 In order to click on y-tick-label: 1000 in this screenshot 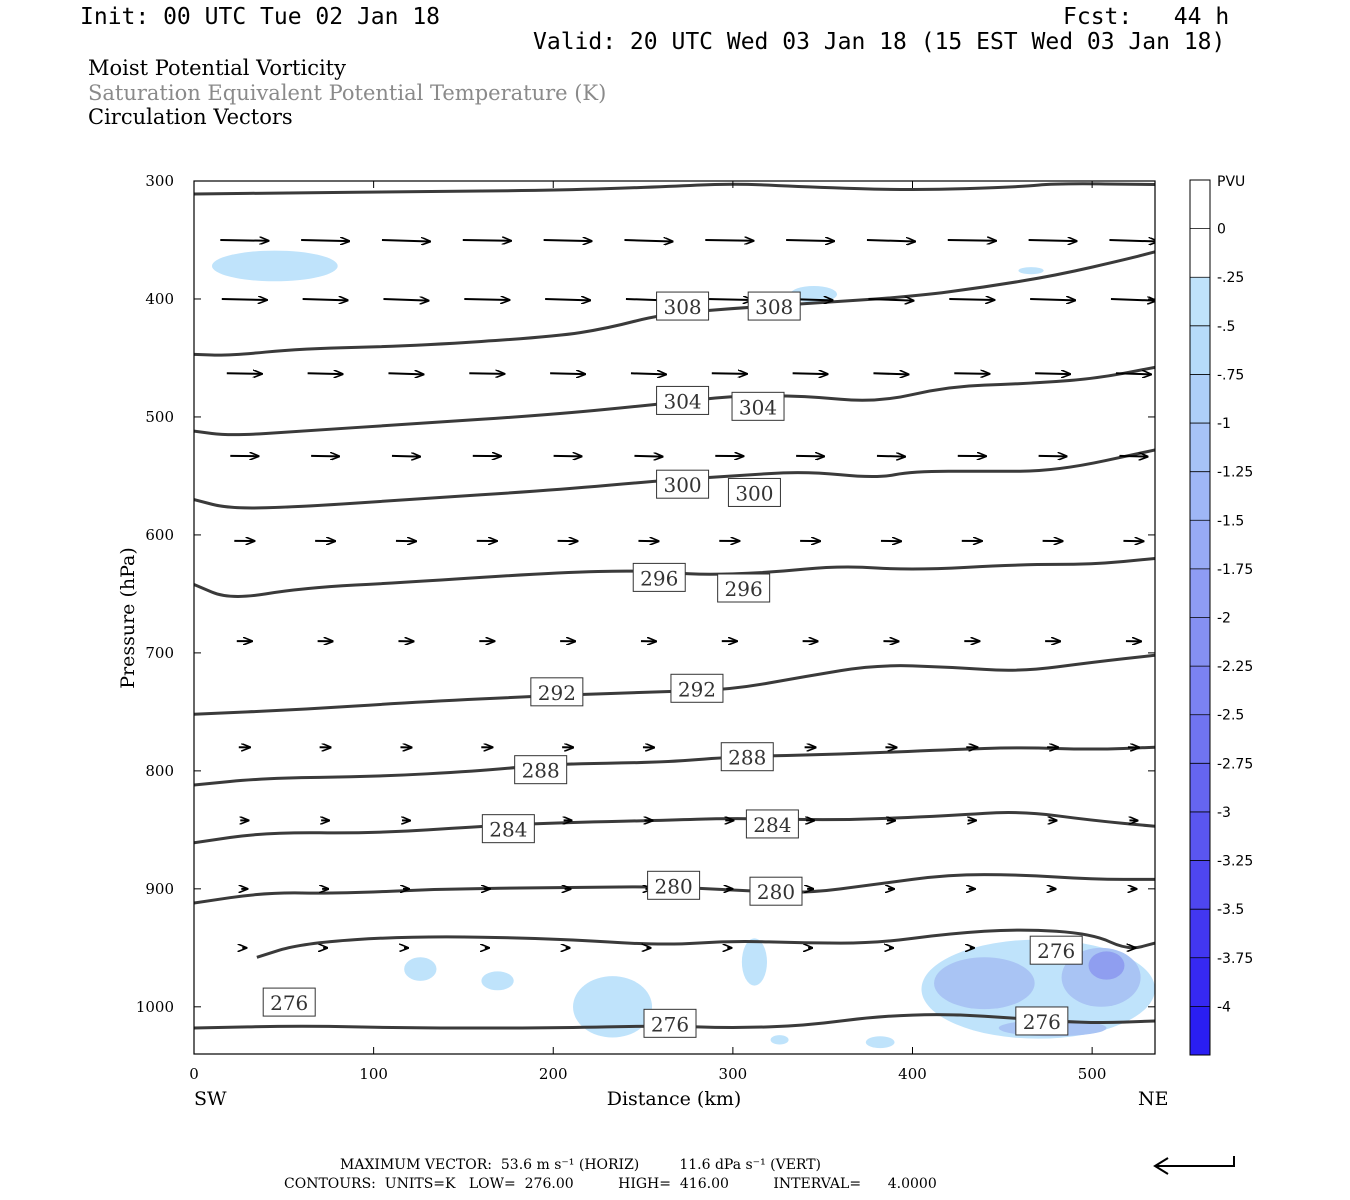, I will do `click(155, 1007)`.